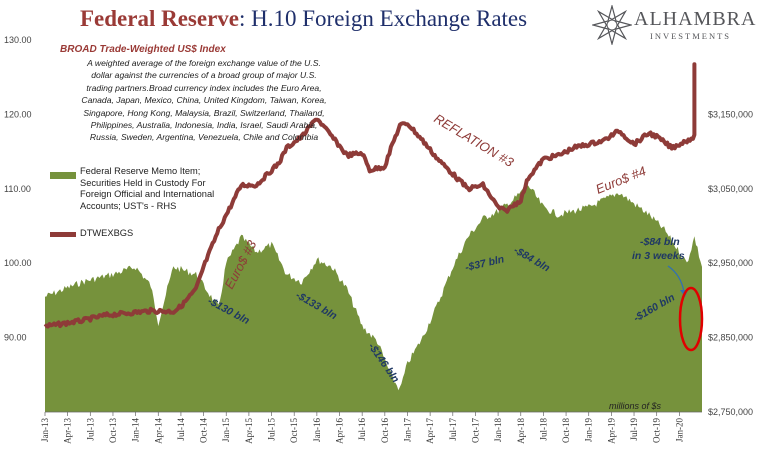 The image size is (769, 461). I want to click on right-tick-label: $3,050,000, so click(730, 189).